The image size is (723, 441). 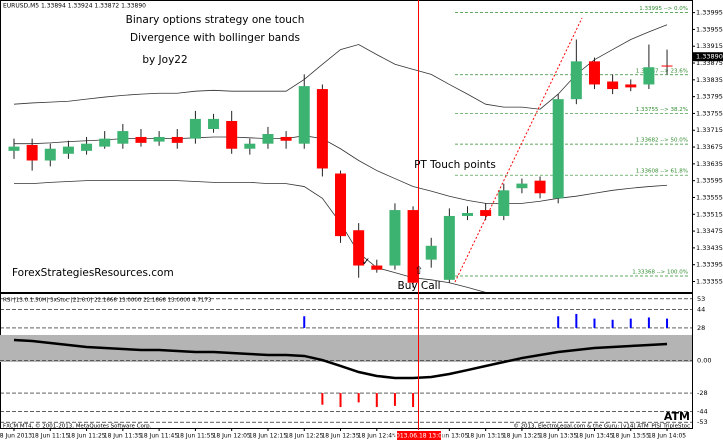 What do you see at coordinates (518, 150) in the screenshot?
I see `trend-line` at bounding box center [518, 150].